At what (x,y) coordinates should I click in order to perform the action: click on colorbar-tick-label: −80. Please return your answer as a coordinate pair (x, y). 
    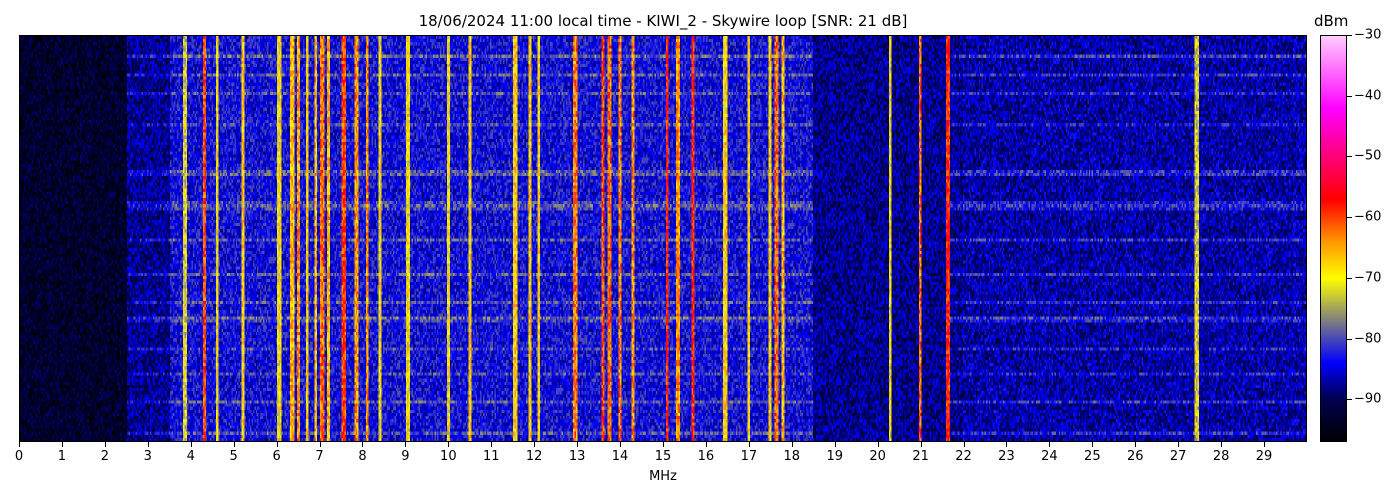
    Looking at the image, I should click on (1368, 339).